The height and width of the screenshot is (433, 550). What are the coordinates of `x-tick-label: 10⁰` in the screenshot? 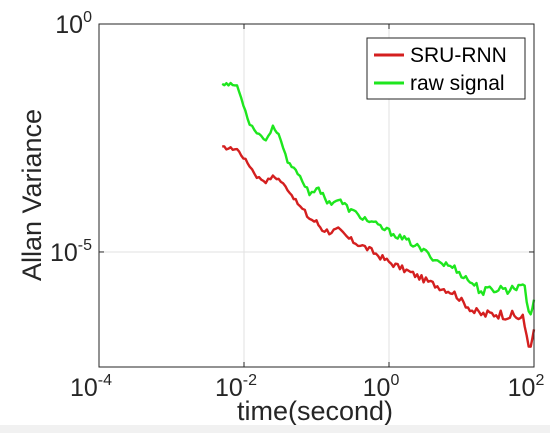 It's located at (381, 387).